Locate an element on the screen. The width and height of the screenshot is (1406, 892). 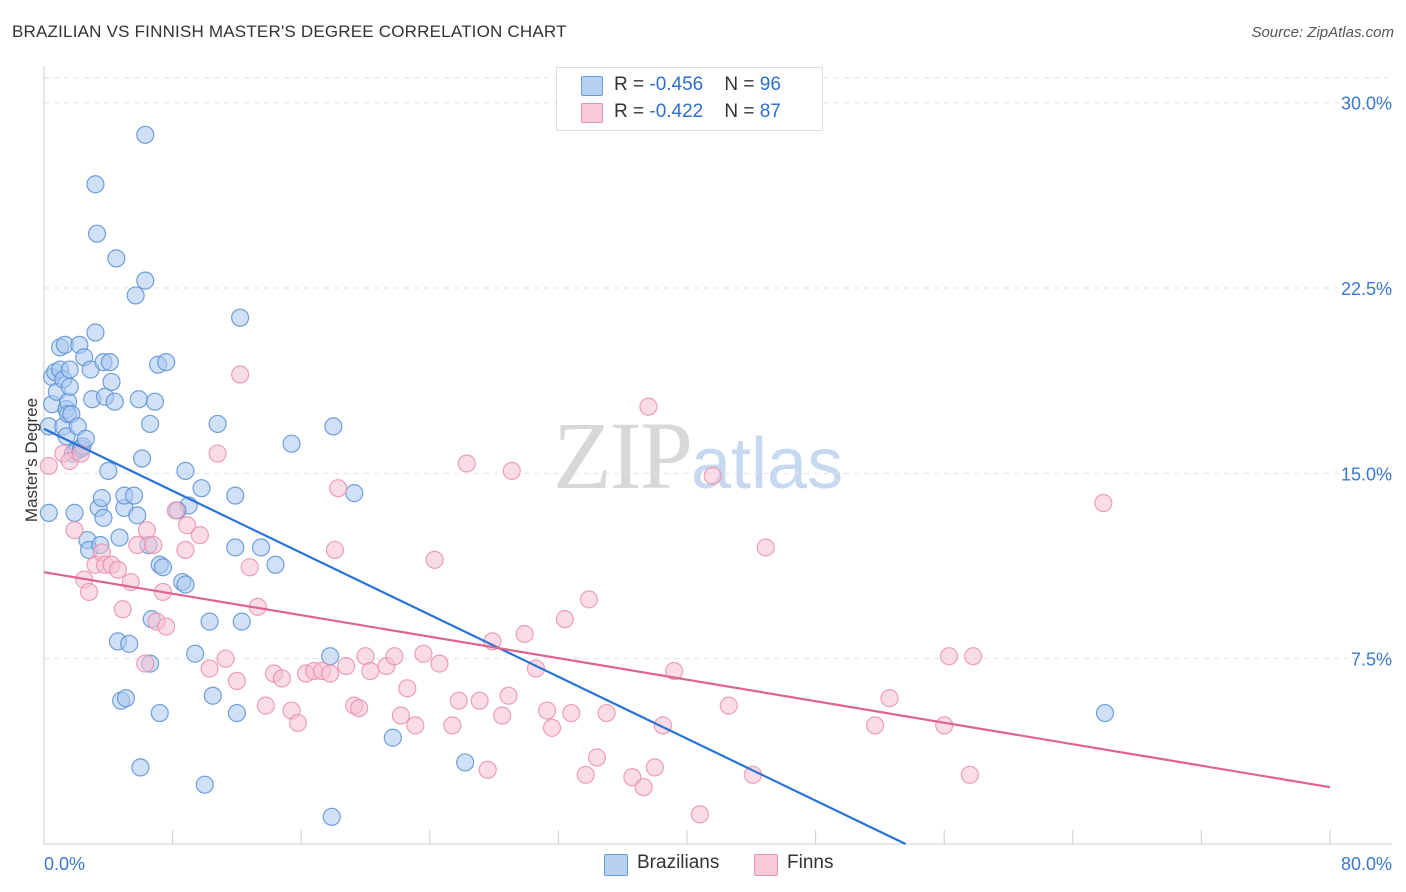
x-tick-label-min: 0.0% is located at coordinates (64, 864).